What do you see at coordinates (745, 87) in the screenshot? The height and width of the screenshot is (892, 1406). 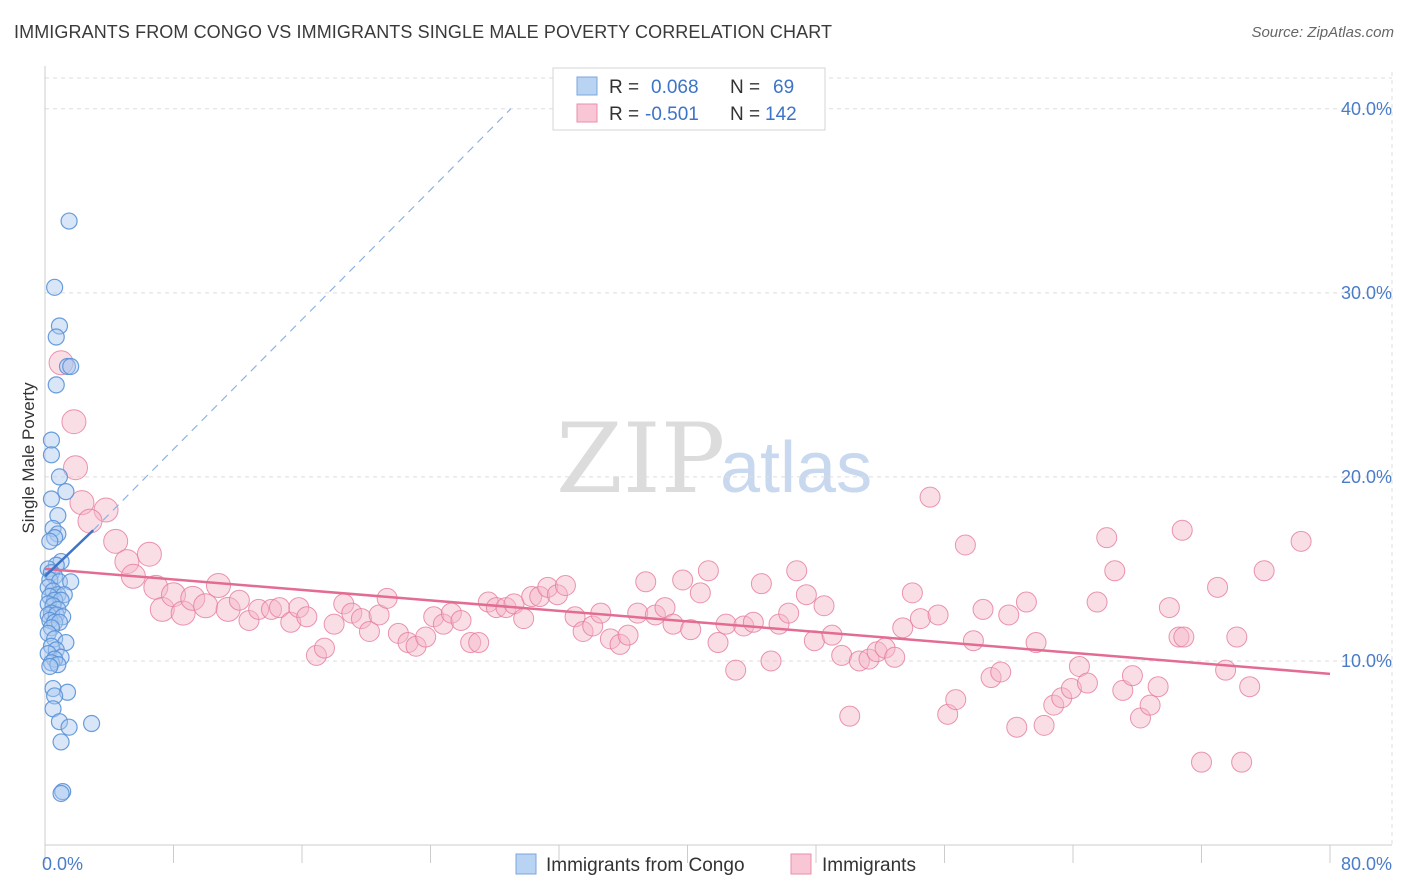 I see `legend-n-label-congo: N =` at bounding box center [745, 87].